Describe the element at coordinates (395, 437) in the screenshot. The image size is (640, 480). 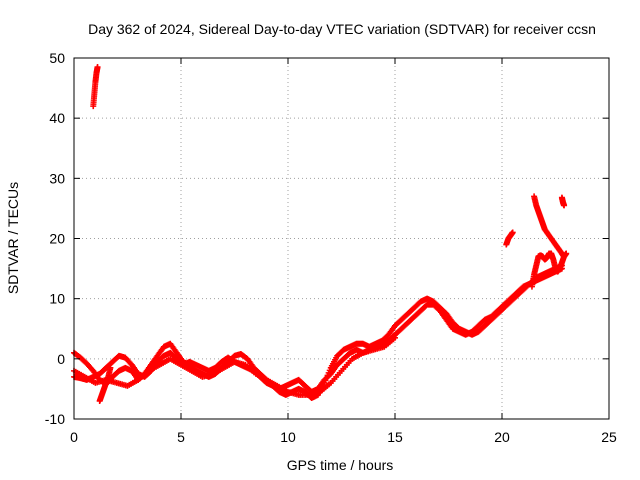
I see `x-tick-label: 15` at that location.